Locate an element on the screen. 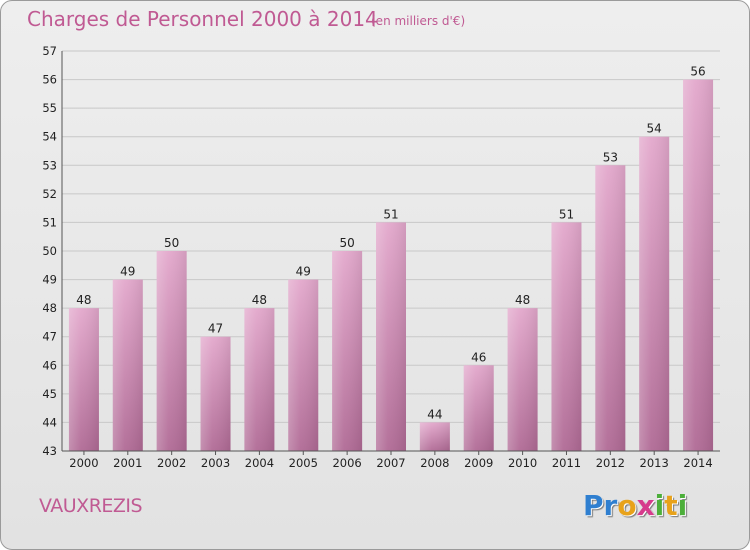 Image resolution: width=750 pixels, height=550 pixels. logo-letter: o is located at coordinates (627, 505).